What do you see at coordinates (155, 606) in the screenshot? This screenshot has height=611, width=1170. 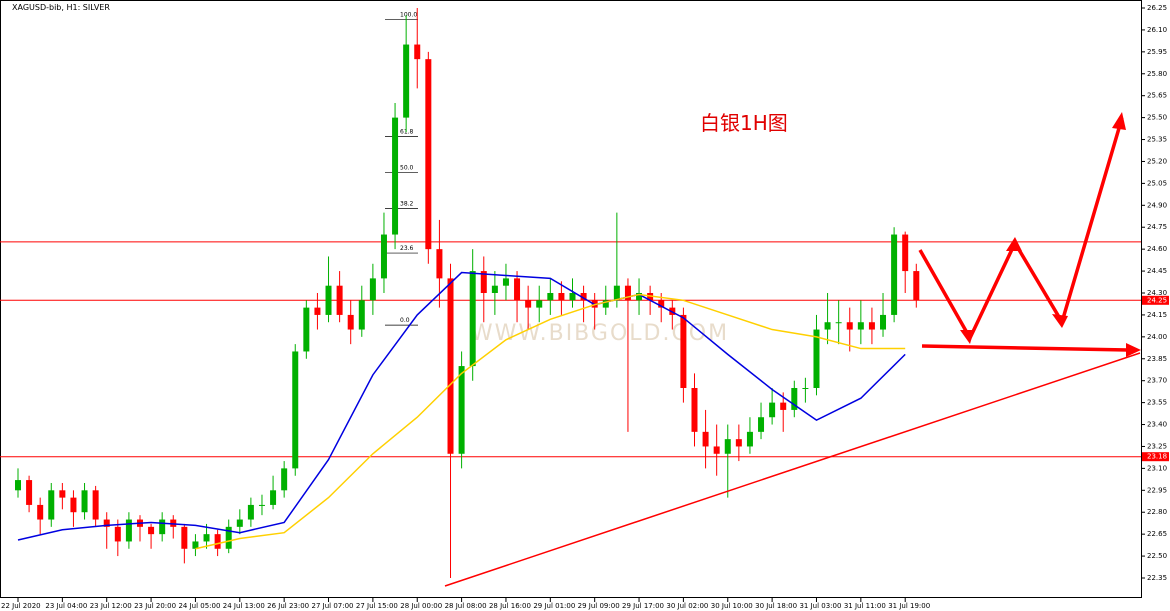 I see `x-tick-label: 23 Jul 20:00` at bounding box center [155, 606].